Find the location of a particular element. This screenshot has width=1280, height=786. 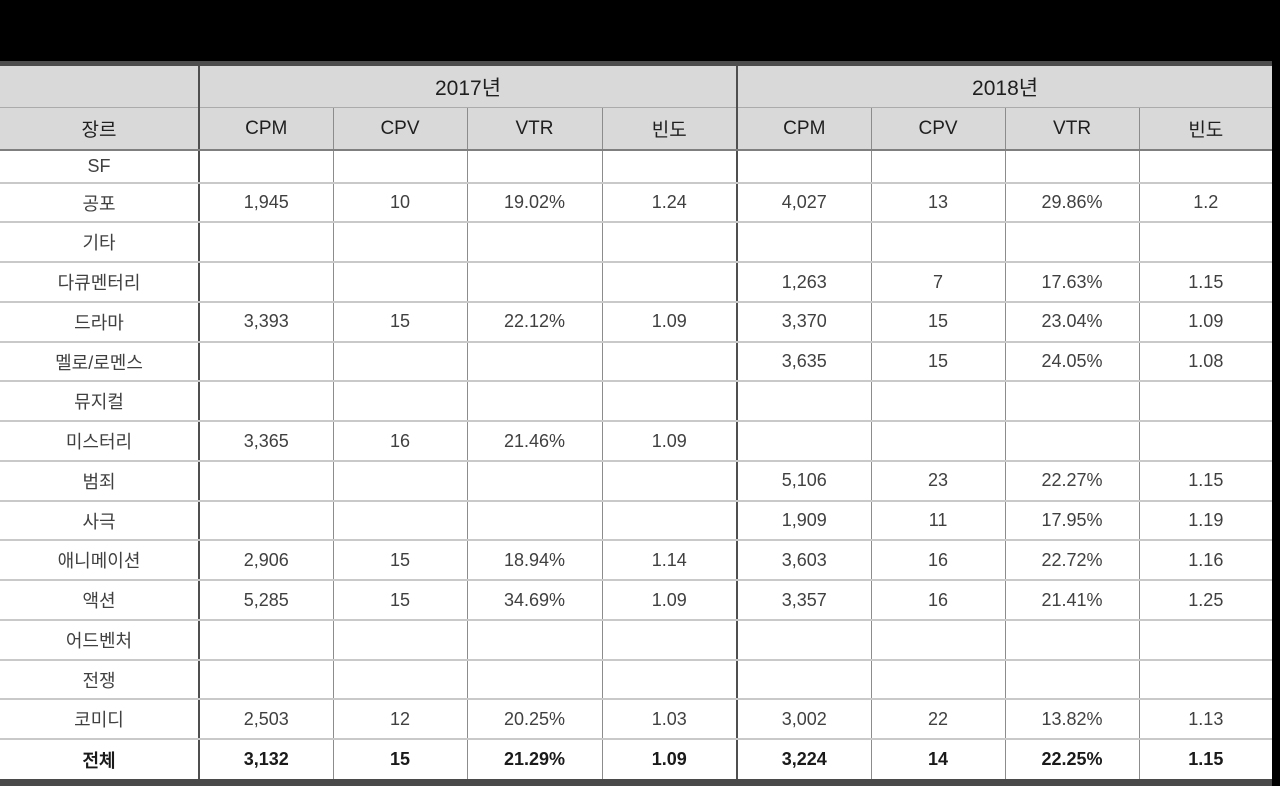

cpm-2017-cell: 2,906 is located at coordinates (266, 561).